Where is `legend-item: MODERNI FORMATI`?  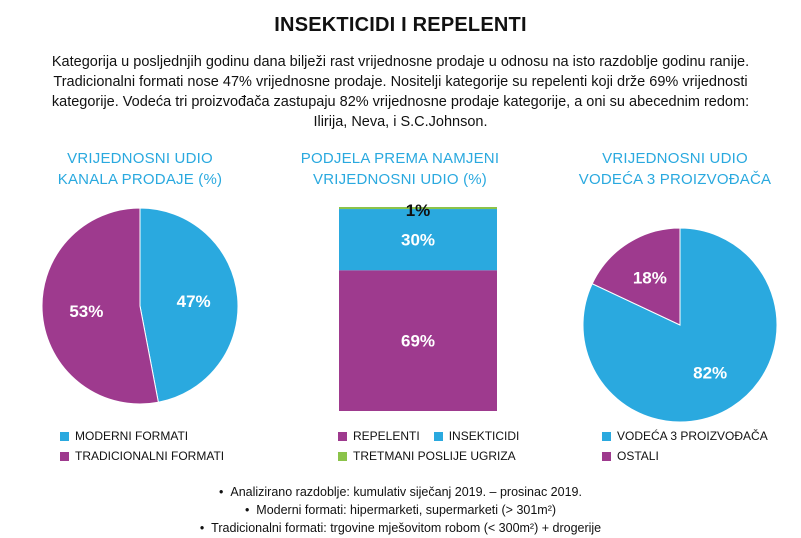 legend-item: MODERNI FORMATI is located at coordinates (142, 436).